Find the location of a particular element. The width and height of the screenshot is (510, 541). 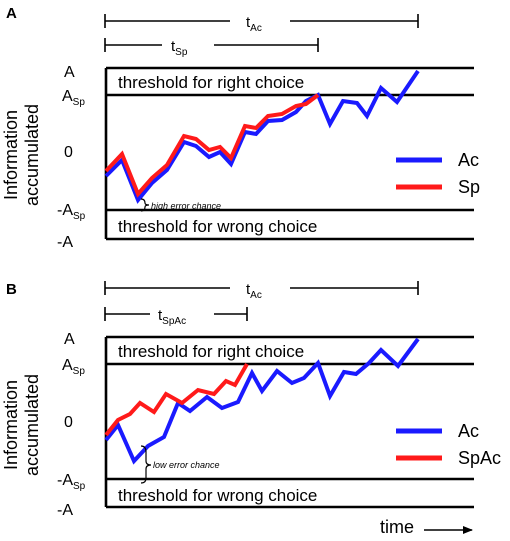

panel-b-note: low error chance is located at coordinates (186, 465).